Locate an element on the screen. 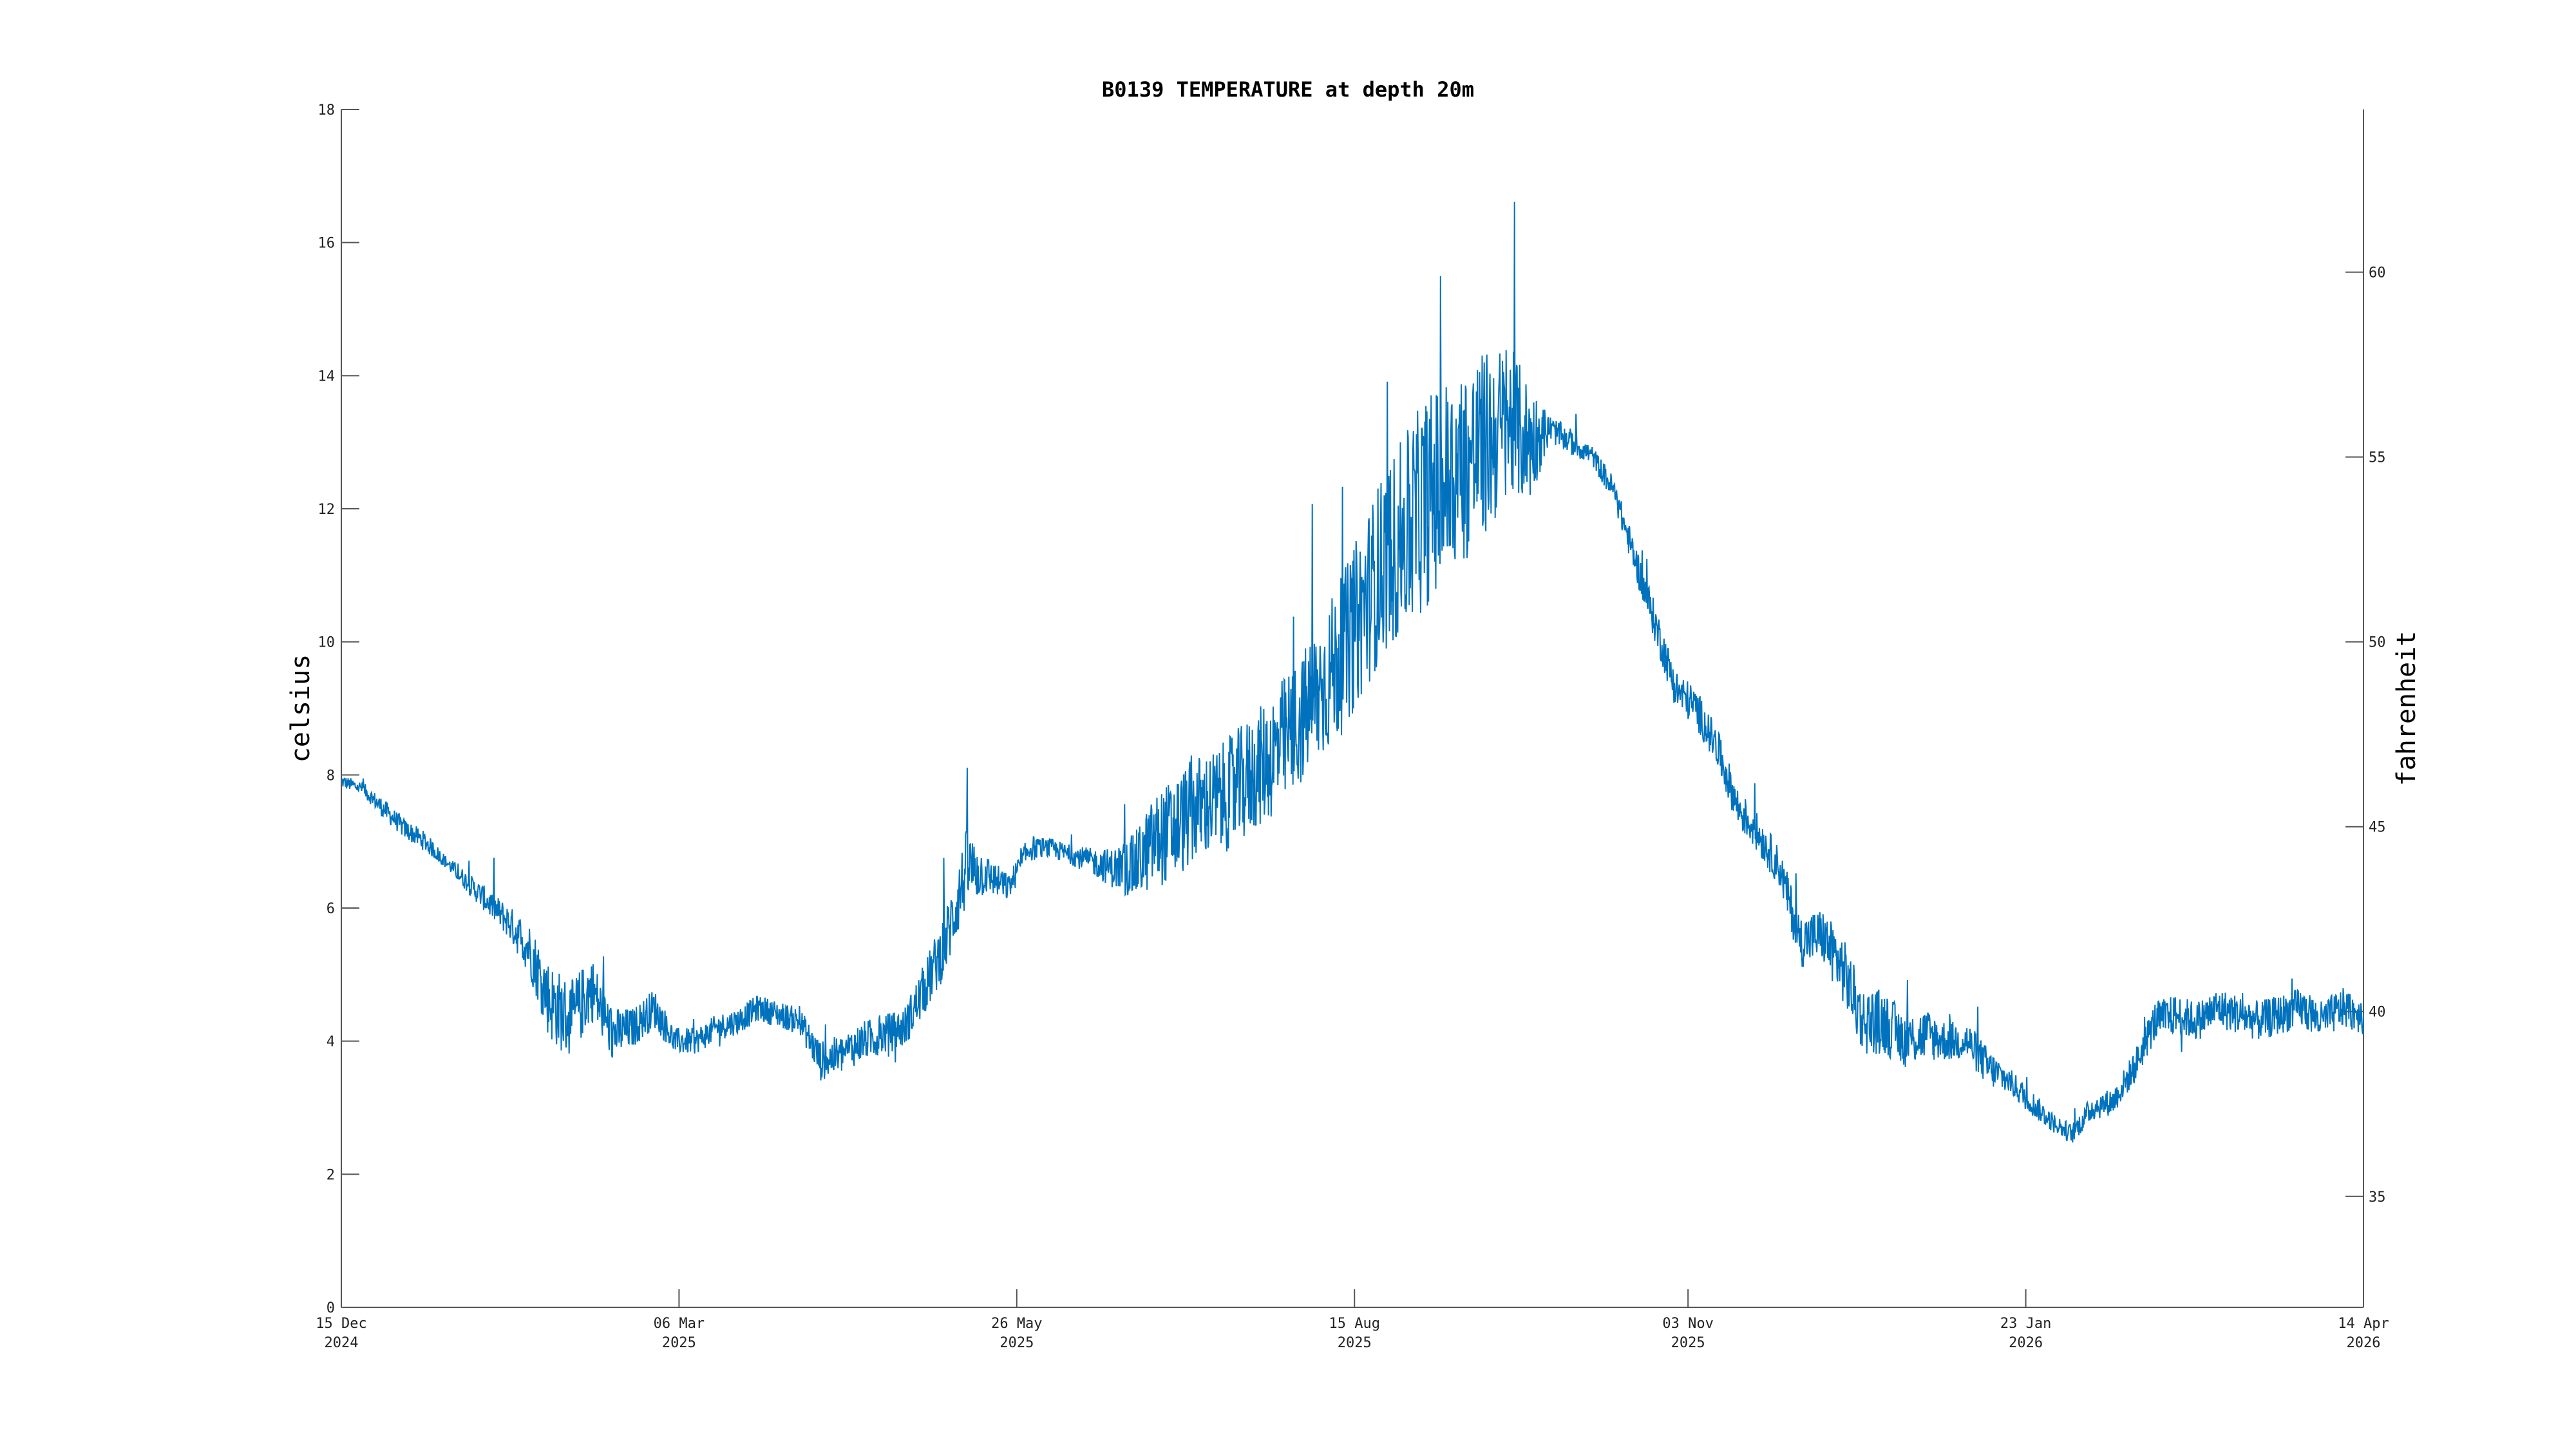  x-tick-label: 23 Jan is located at coordinates (2026, 1324).